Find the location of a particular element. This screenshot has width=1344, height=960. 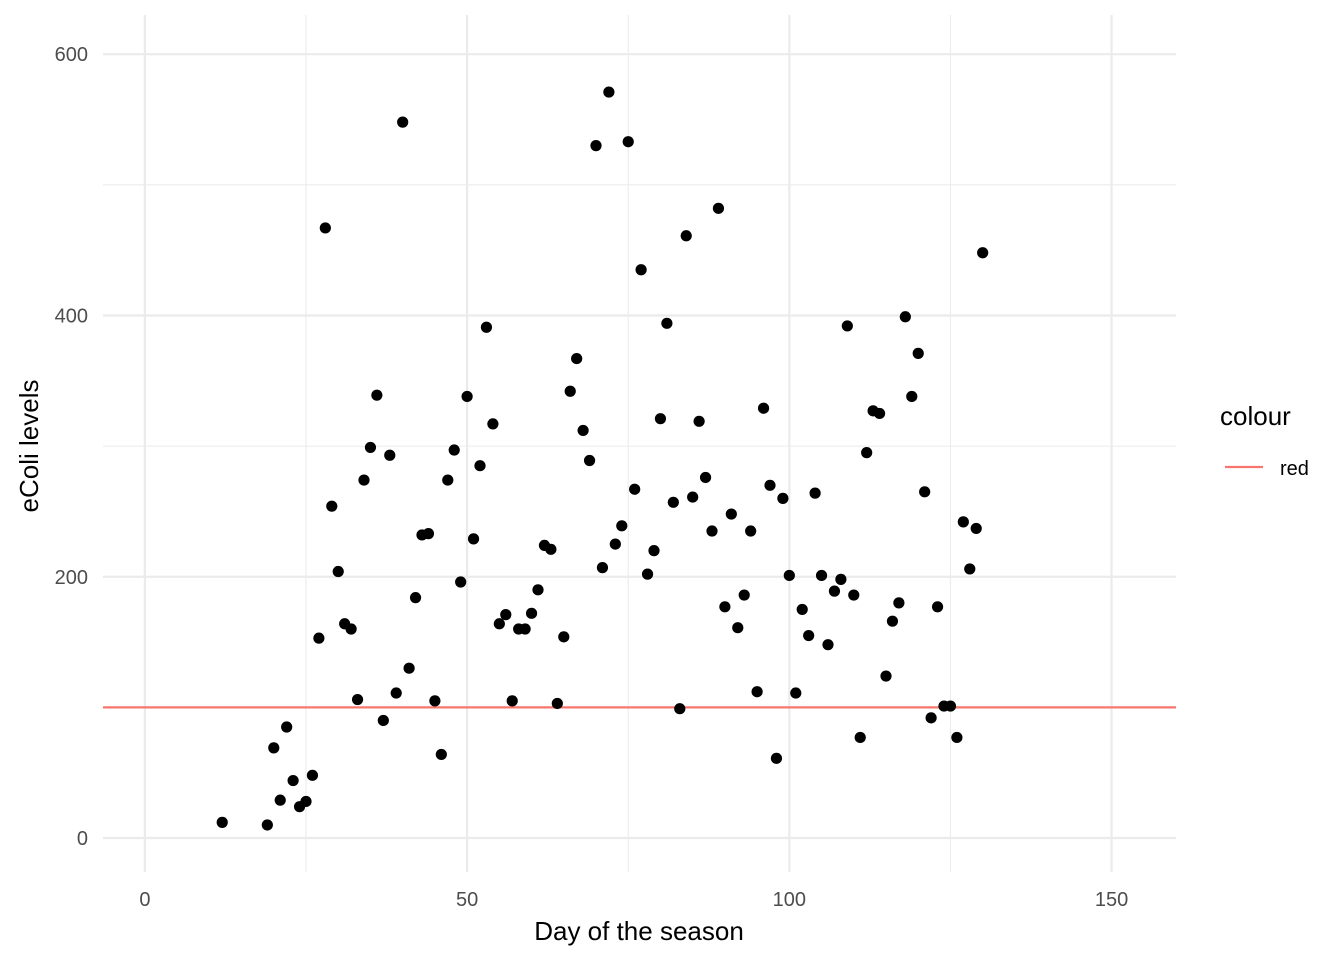

y-tick-label: 0 is located at coordinates (82, 839).